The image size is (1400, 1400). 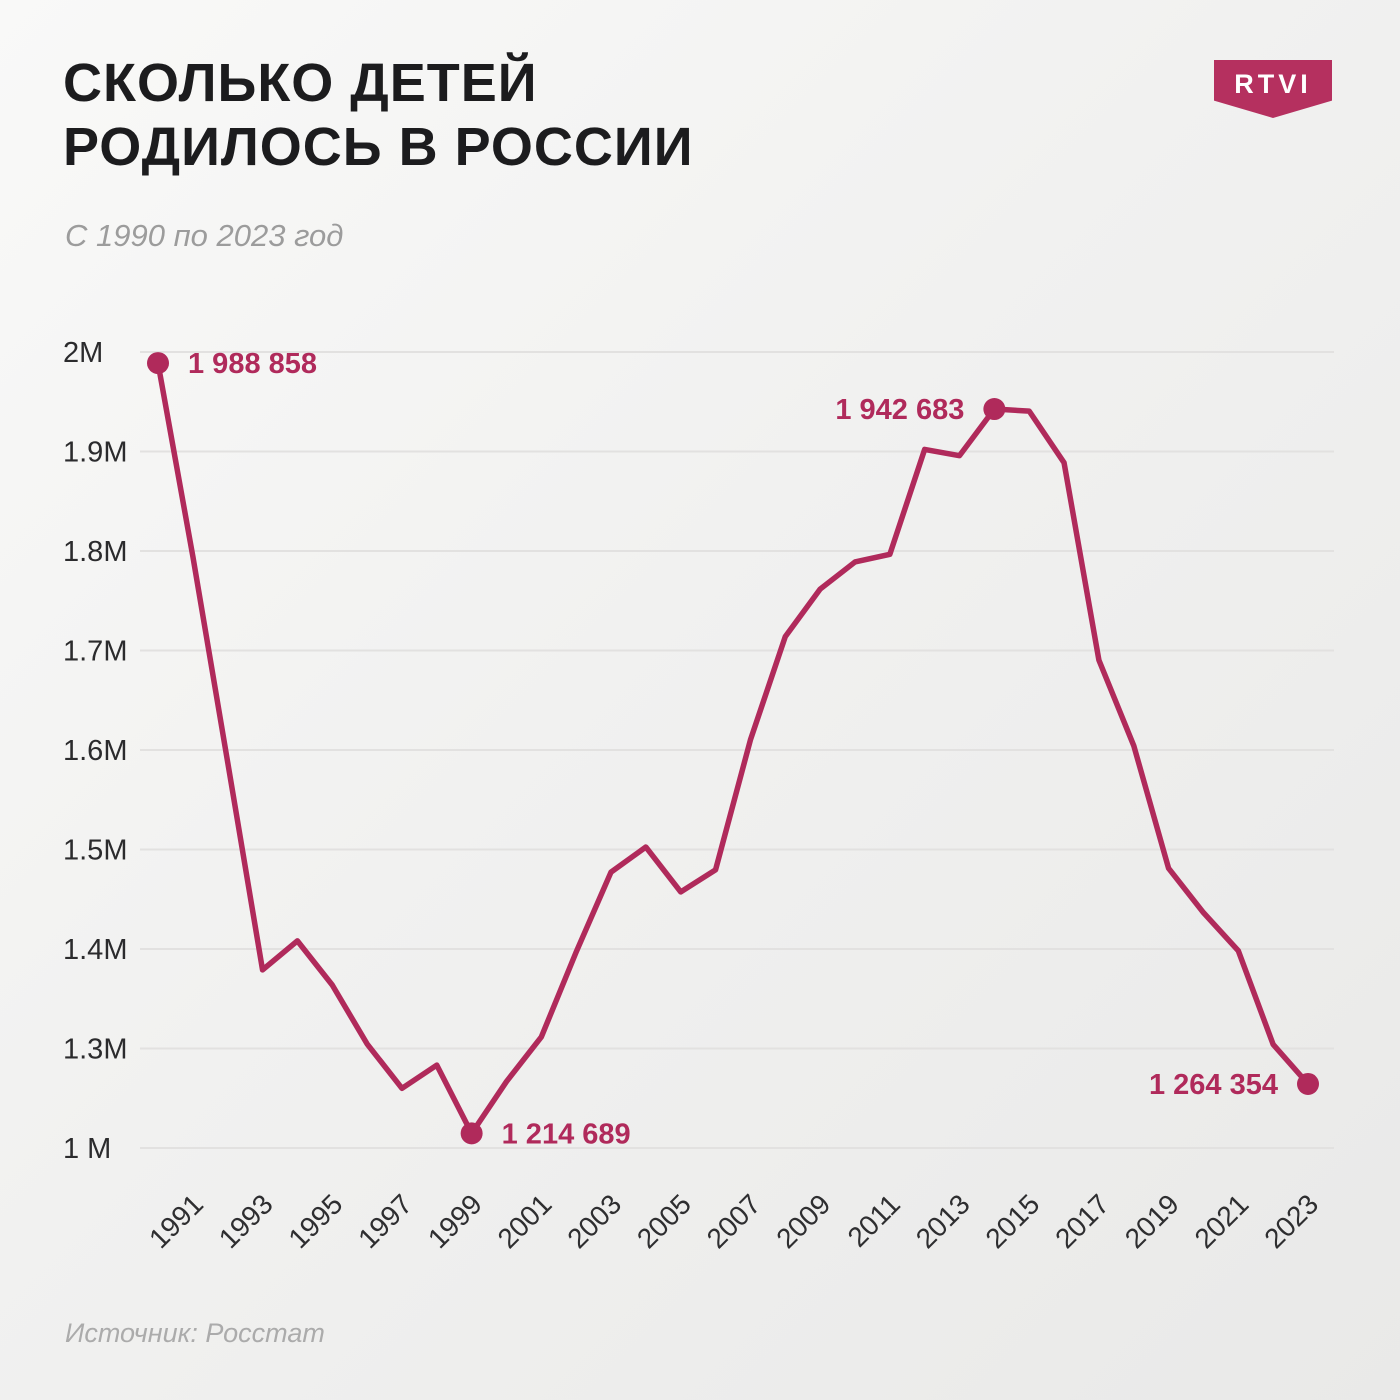 What do you see at coordinates (943, 1221) in the screenshot?
I see `x-tick-label: 2013` at bounding box center [943, 1221].